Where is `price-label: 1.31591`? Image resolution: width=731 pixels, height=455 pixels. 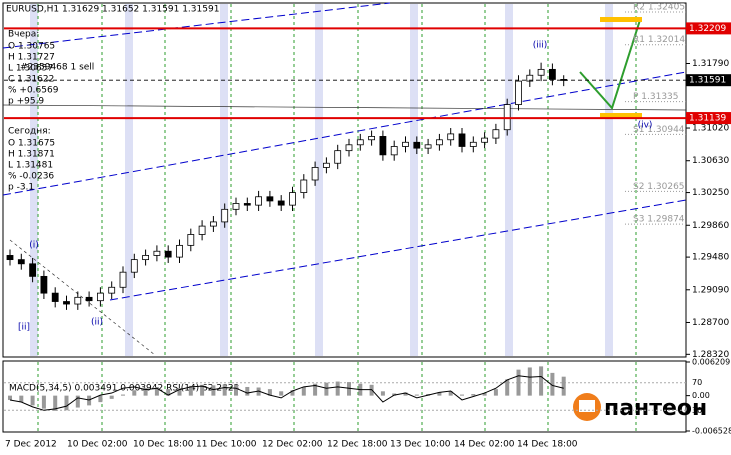 price-label: 1.31591 is located at coordinates (707, 81).